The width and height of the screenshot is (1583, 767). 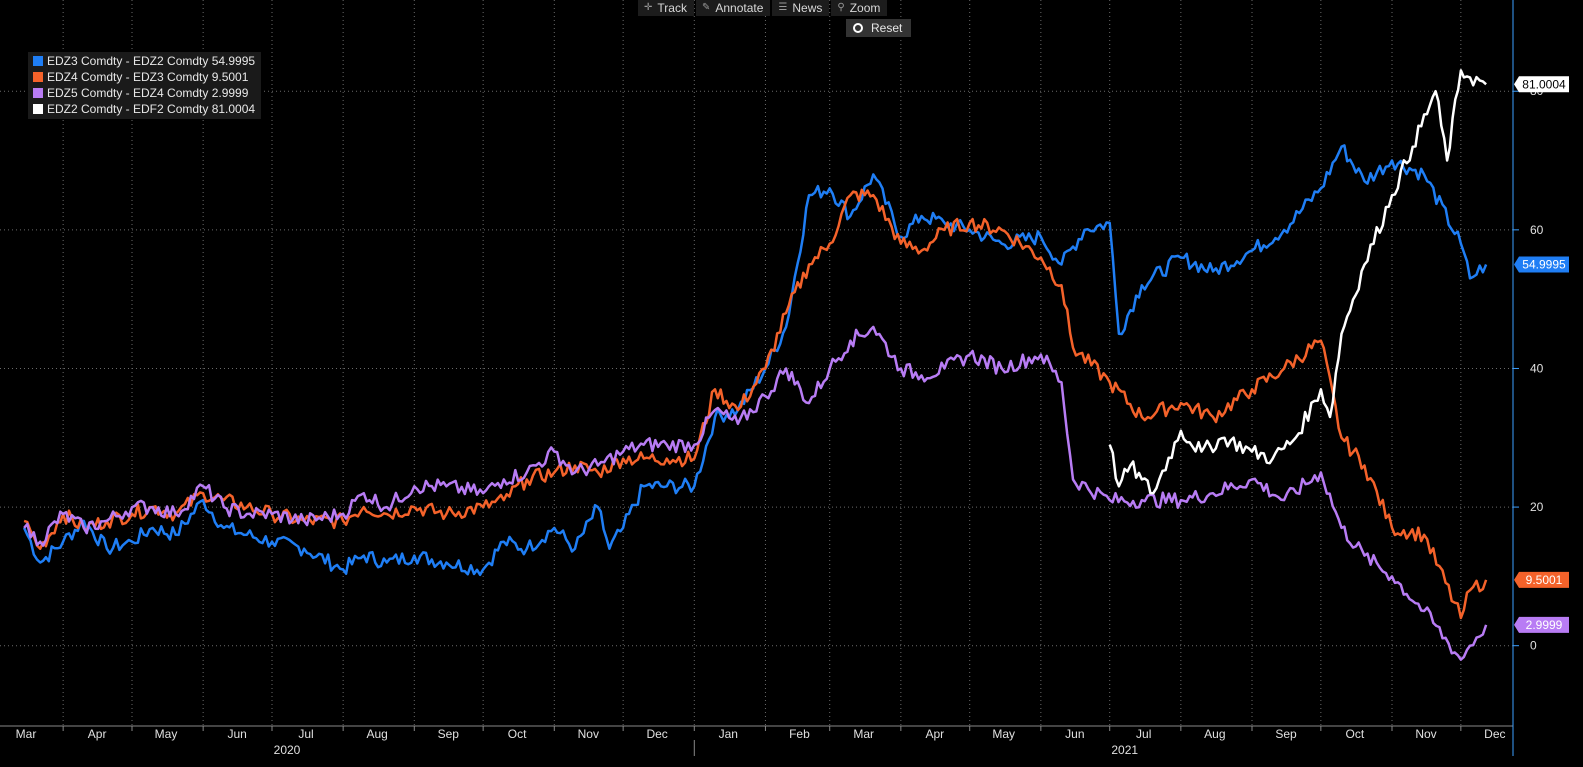 I want to click on legend-label: EDZ3 Comdty - EDZ2 Comdty 54.9995, so click(x=151, y=61).